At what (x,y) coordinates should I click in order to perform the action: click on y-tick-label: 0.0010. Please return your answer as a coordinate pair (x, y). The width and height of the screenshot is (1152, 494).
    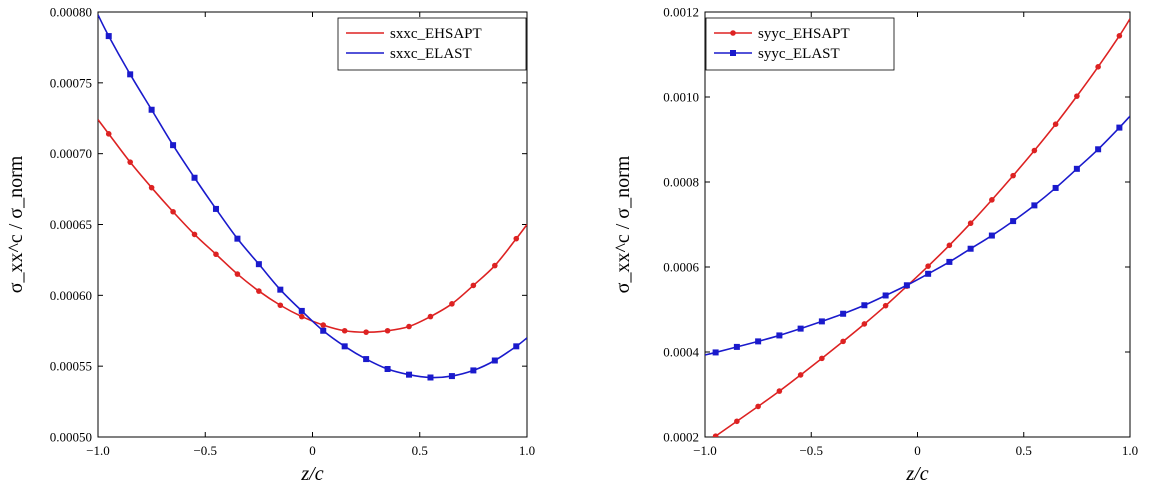
    Looking at the image, I should click on (681, 97).